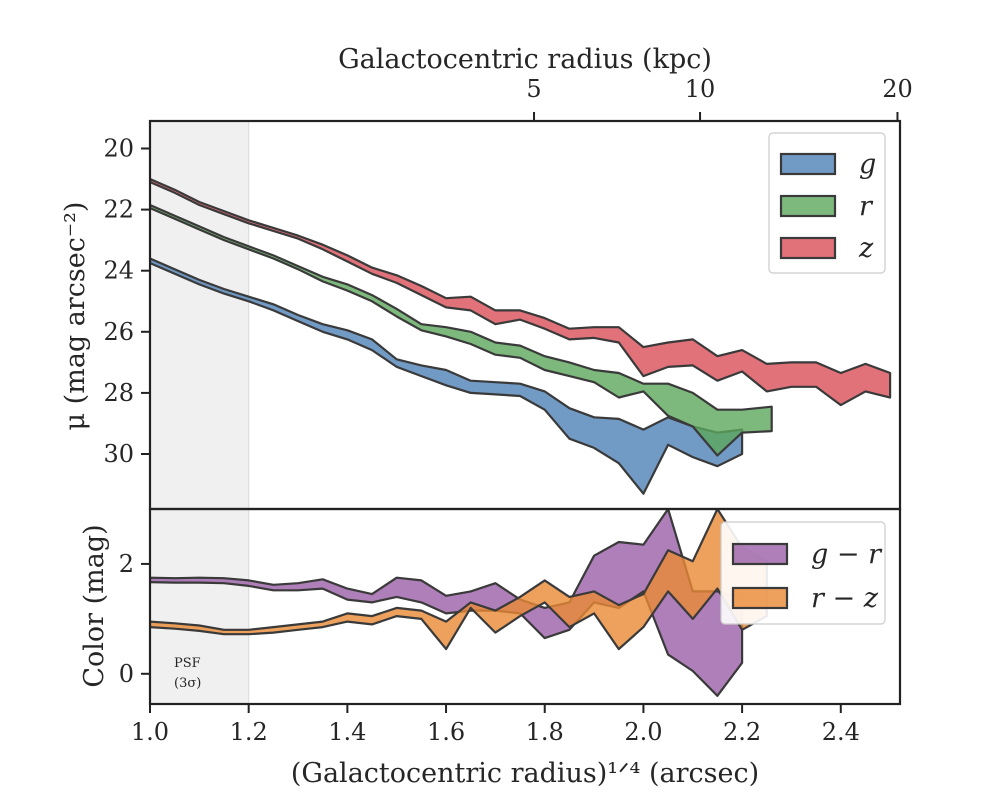  Describe the element at coordinates (760, 598) in the screenshot. I see `legend-swatch-r-z` at that location.